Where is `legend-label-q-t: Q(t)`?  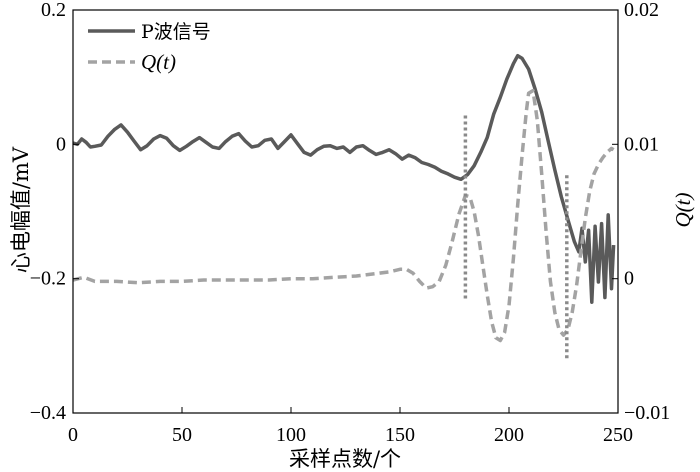
legend-label-q-t: Q(t) is located at coordinates (158, 62).